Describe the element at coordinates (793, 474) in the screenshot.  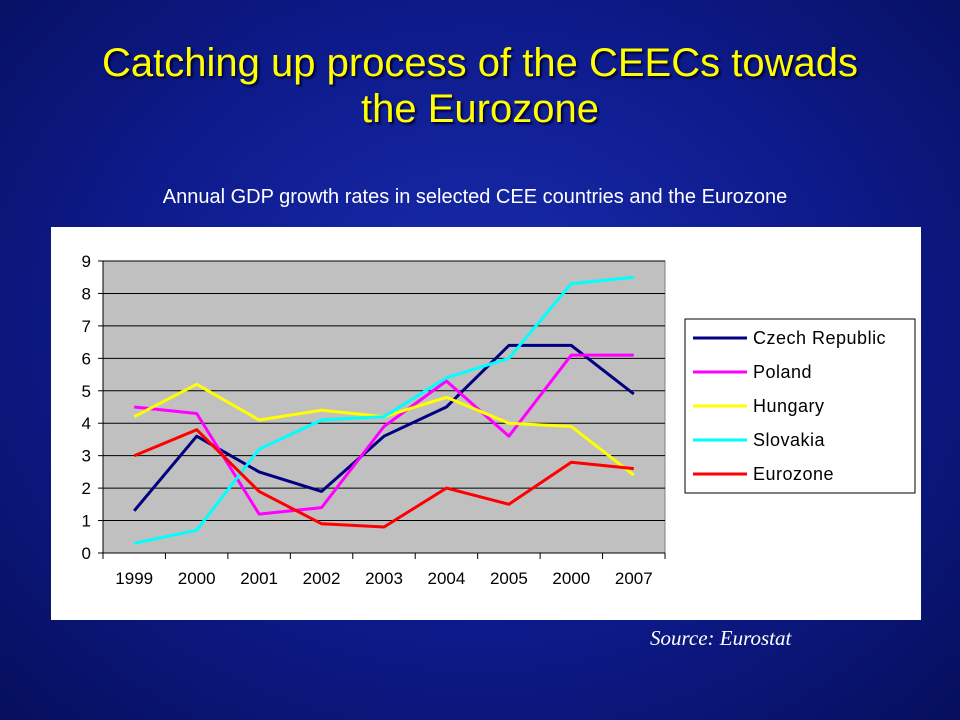
I see `legend-label: Eurozone` at that location.